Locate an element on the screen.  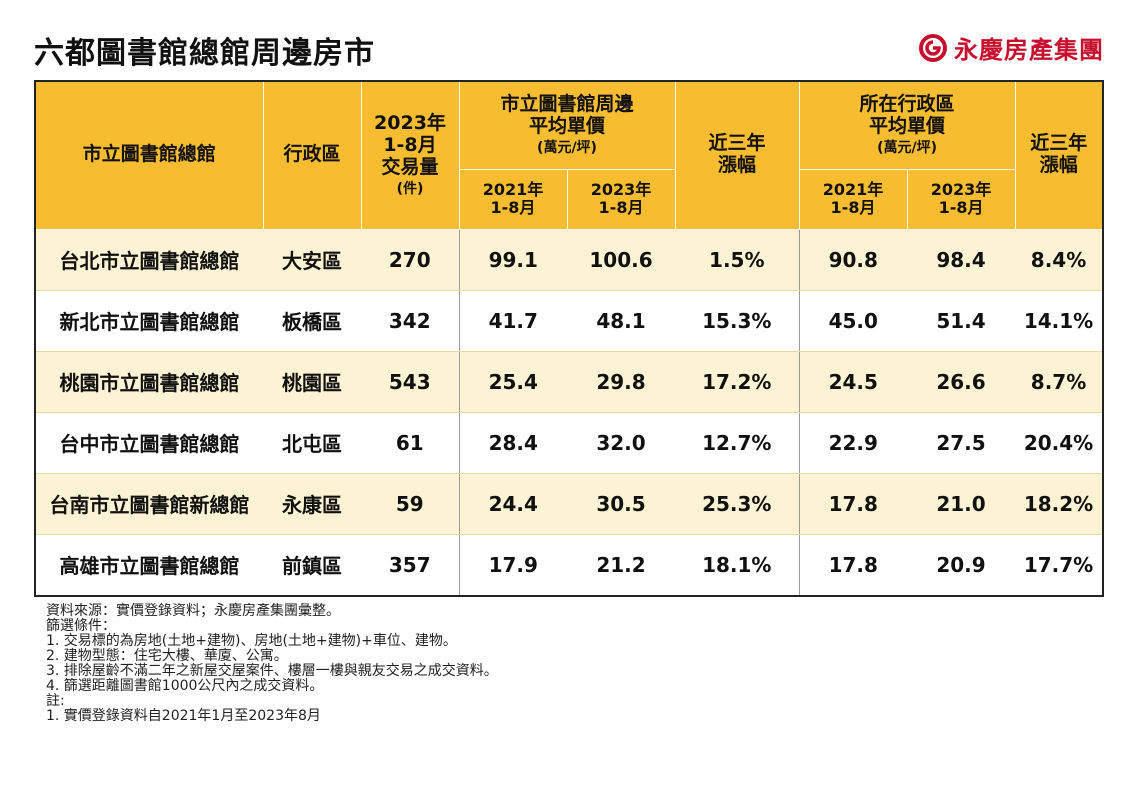
cell-library: 台北市立圖書館總館 is located at coordinates (149, 260).